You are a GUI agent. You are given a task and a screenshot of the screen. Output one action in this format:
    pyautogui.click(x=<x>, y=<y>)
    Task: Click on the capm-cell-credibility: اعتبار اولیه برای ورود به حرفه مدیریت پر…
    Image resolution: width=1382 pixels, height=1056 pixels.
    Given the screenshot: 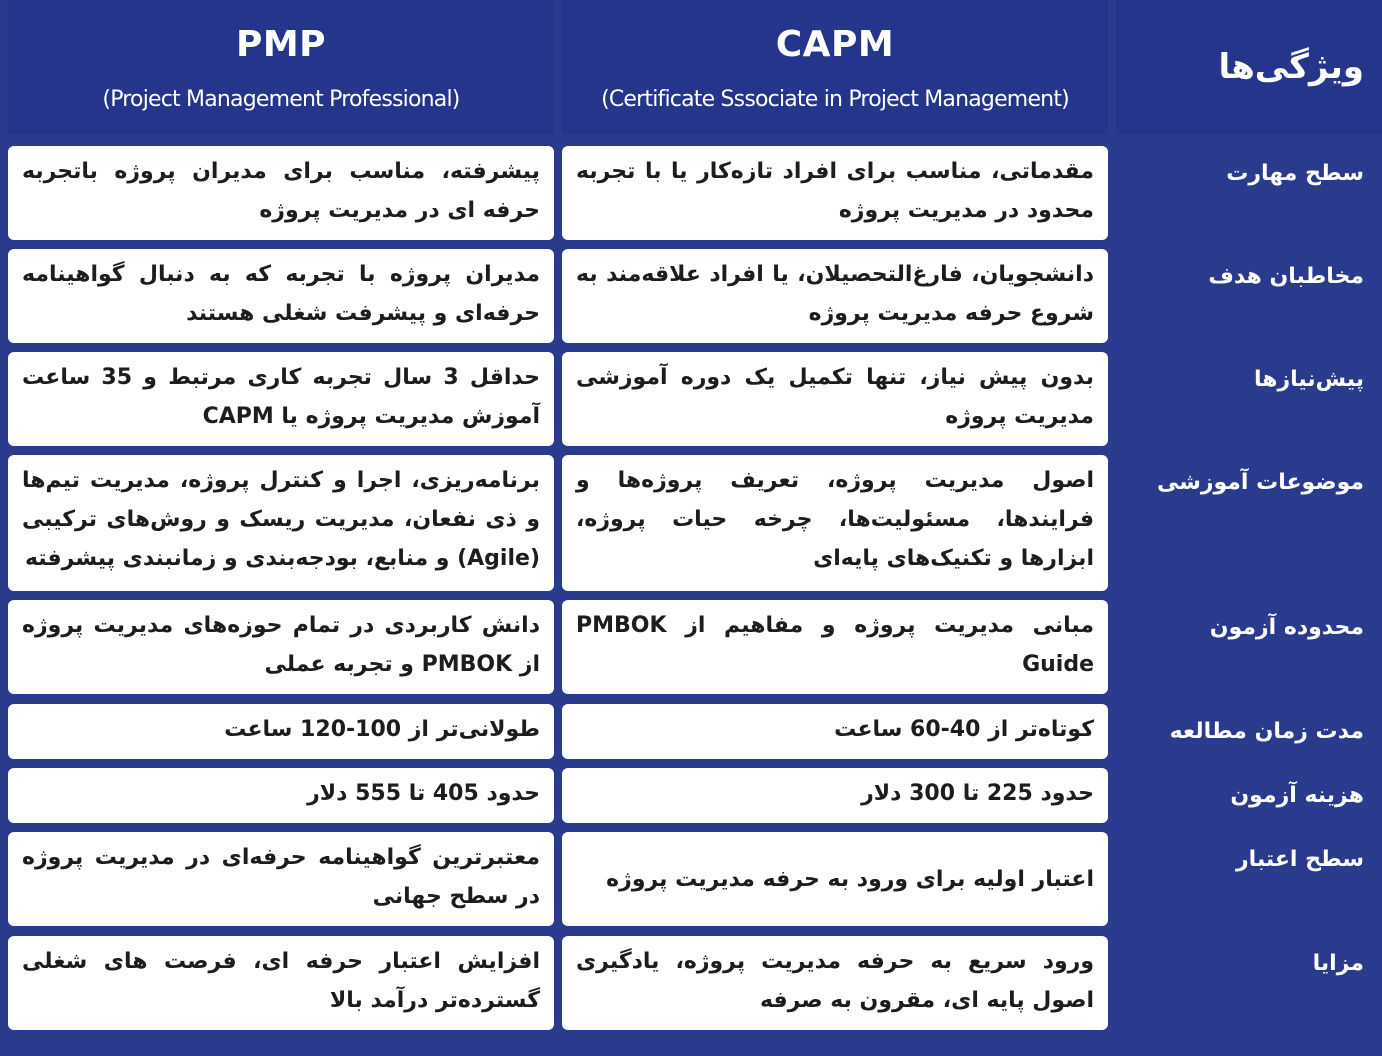 What is the action you would take?
    pyautogui.click(x=835, y=879)
    